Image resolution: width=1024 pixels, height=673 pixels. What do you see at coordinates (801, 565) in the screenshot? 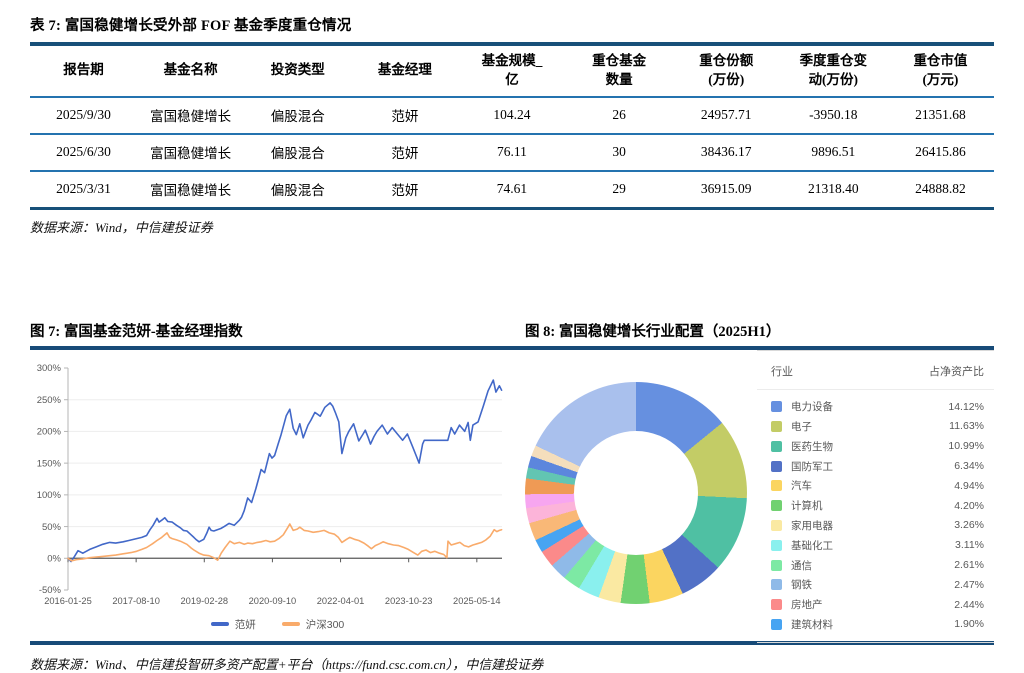
I see `industry-label: 通信` at bounding box center [801, 565].